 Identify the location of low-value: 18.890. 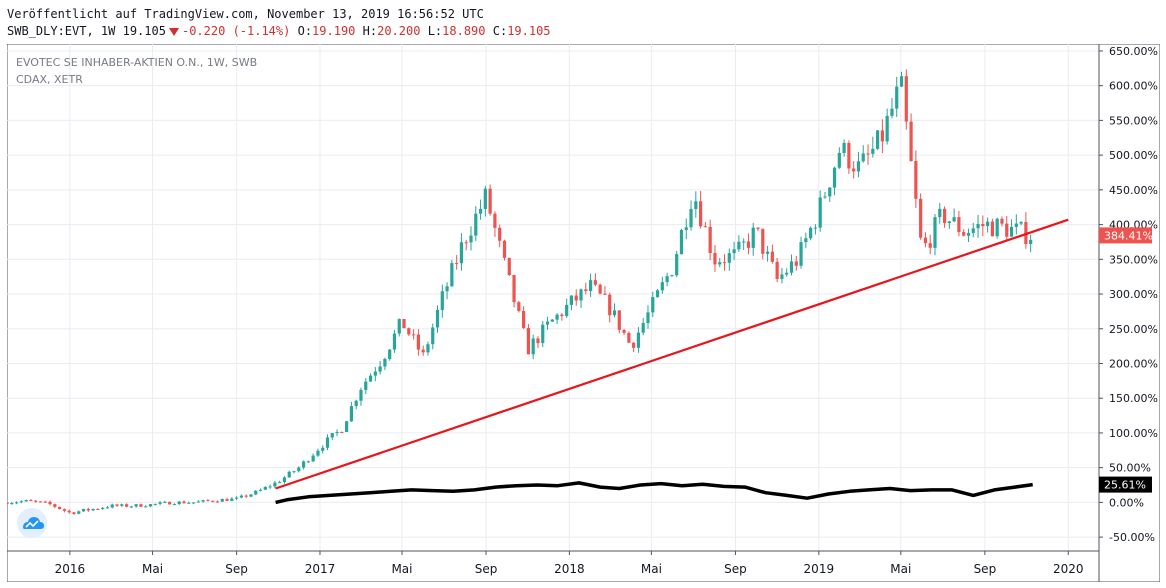
(464, 31).